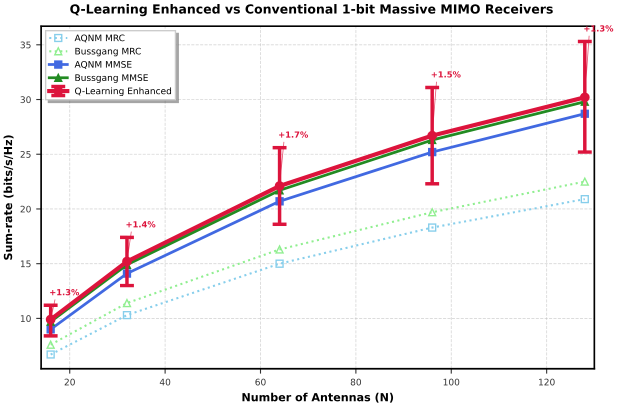  I want to click on x-axis-title: Number of Antennas (N), so click(318, 397).